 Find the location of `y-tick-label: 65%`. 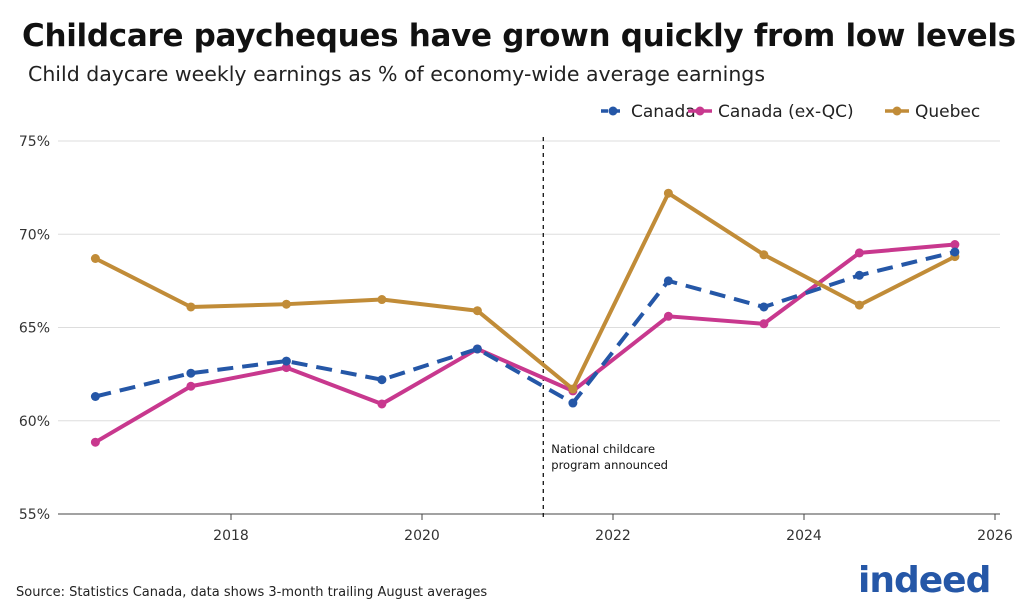

y-tick-label: 65% is located at coordinates (34, 329).